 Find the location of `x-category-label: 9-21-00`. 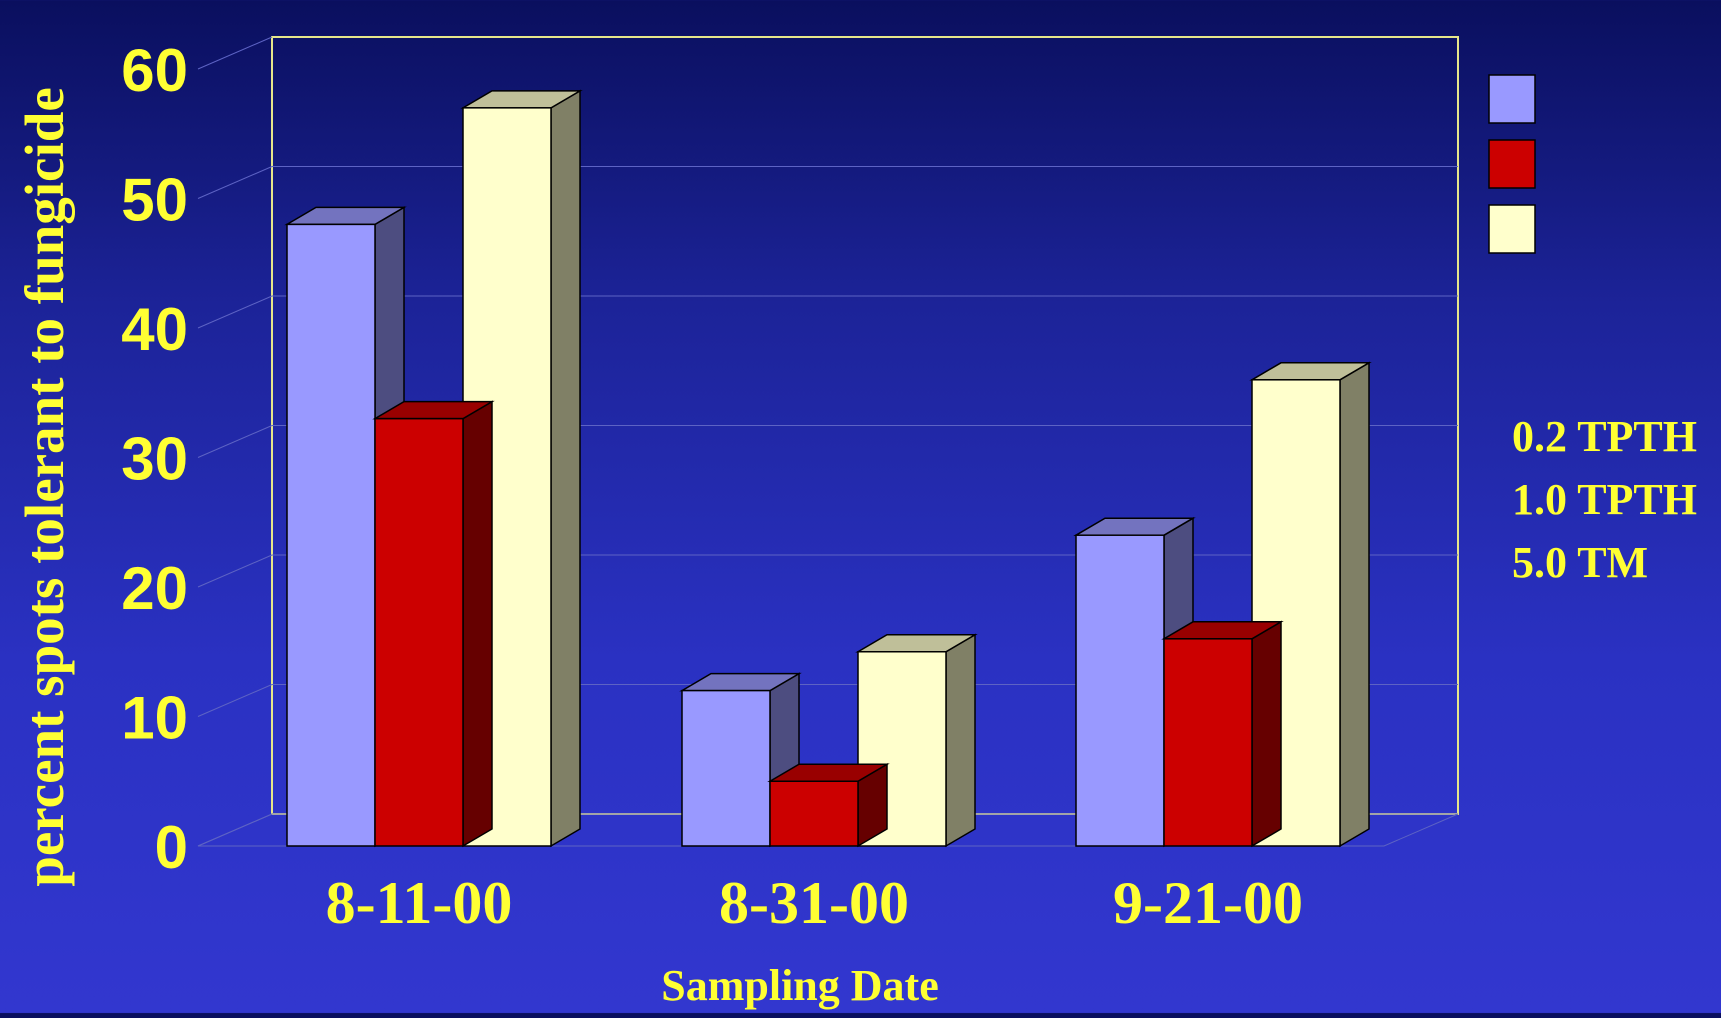

x-category-label: 9-21-00 is located at coordinates (1208, 903).